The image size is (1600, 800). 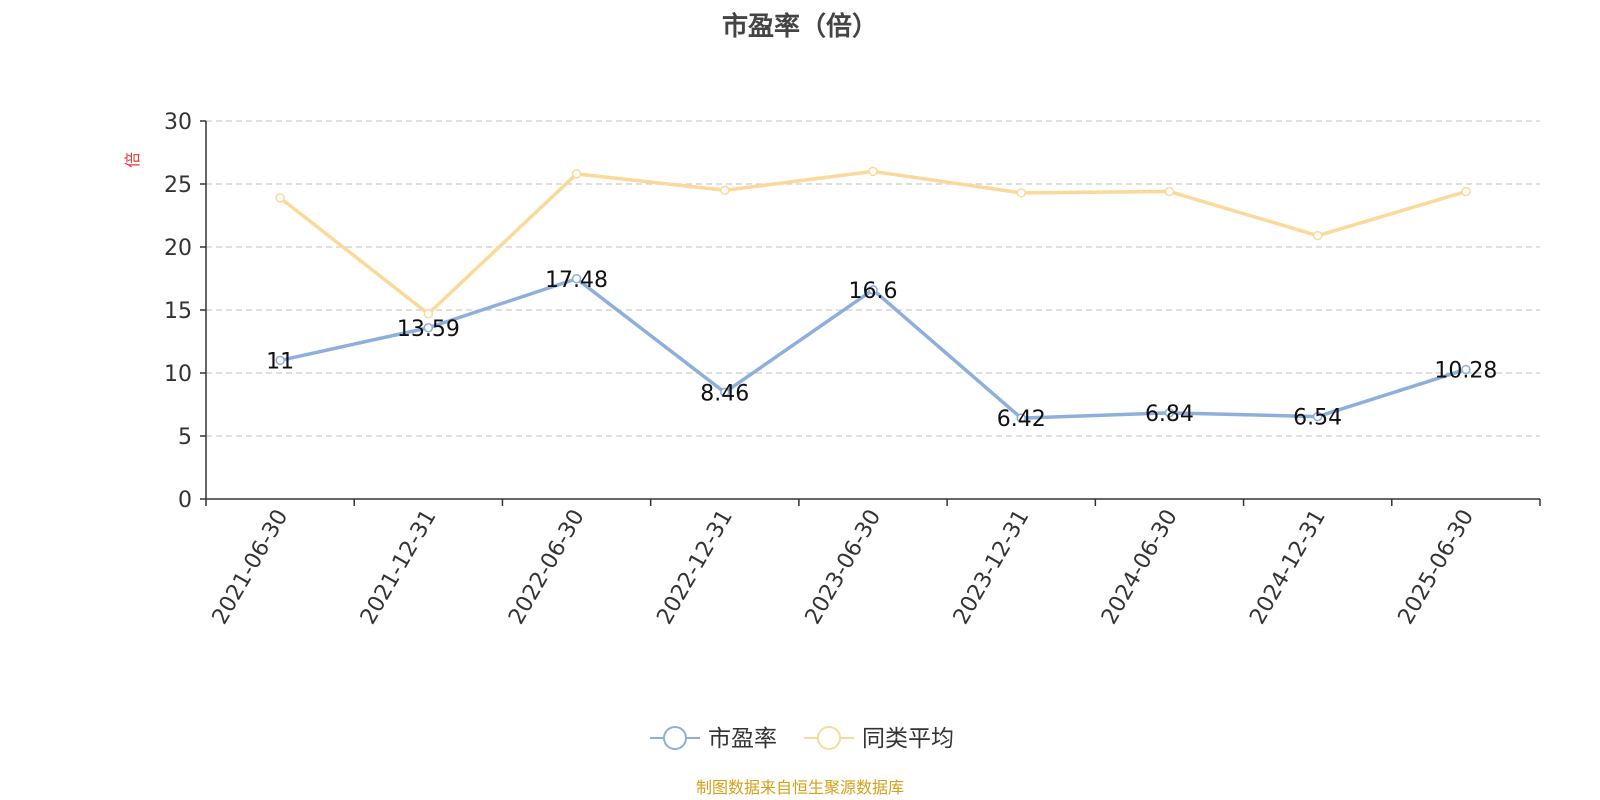 I want to click on y-tick-label: 5, so click(x=185, y=437).